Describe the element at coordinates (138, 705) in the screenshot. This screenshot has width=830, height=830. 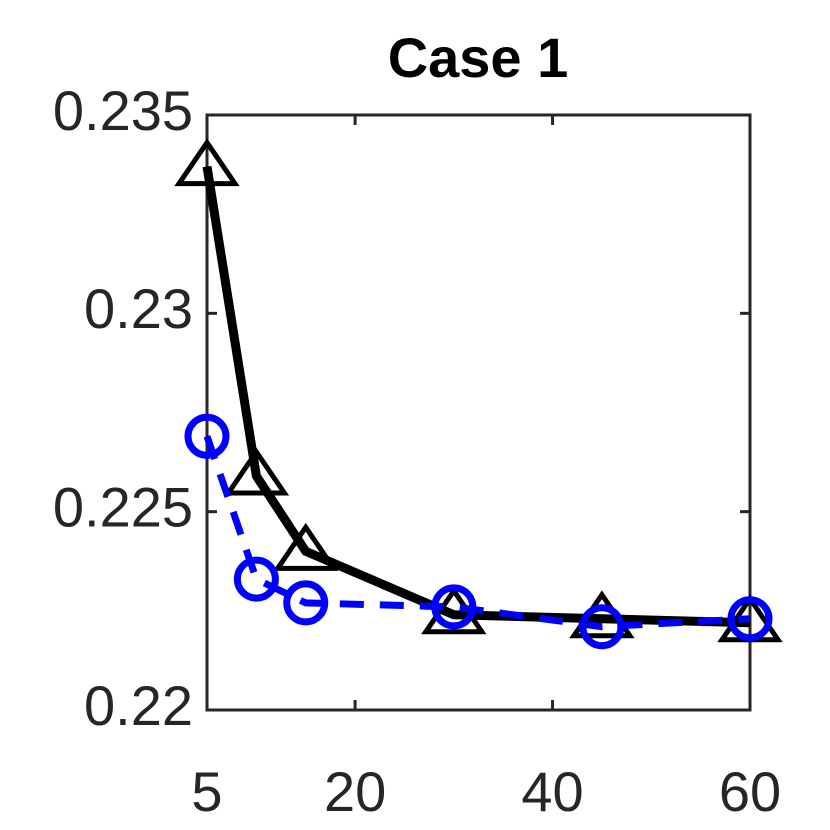
I see `y-tick-label: 0.22` at that location.